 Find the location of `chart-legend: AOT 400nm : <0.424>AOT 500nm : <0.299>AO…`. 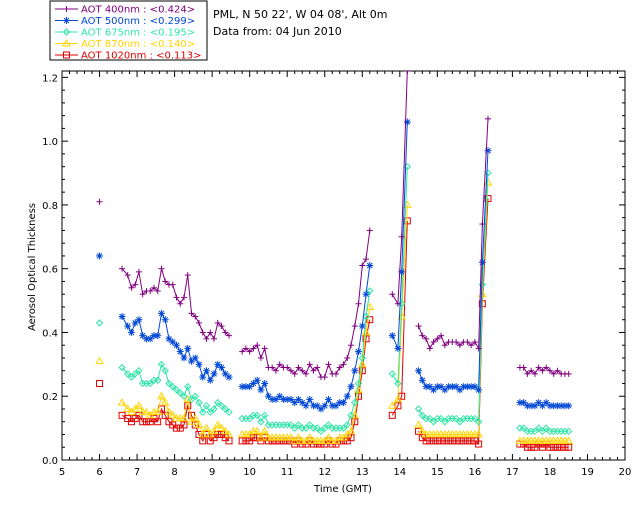

chart-legend: AOT 400nm : <0.424>AOT 500nm : <0.299>AO… is located at coordinates (128, 31).